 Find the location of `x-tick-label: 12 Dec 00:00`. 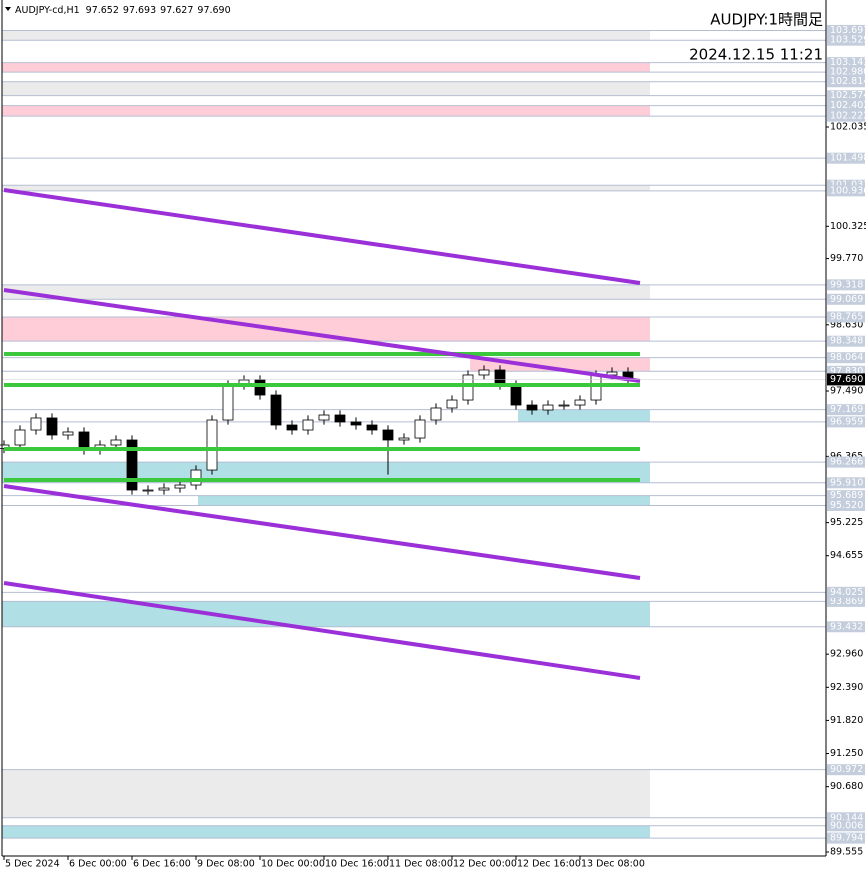

x-tick-label: 12 Dec 00:00 is located at coordinates (485, 864).